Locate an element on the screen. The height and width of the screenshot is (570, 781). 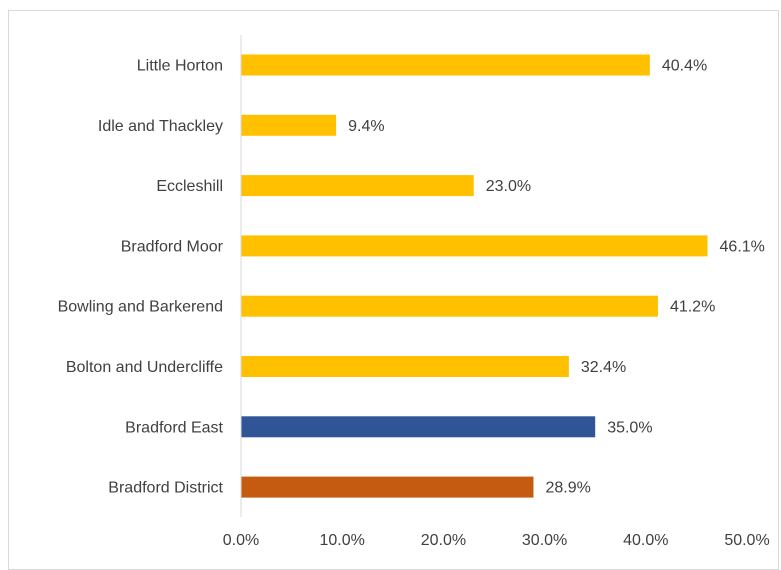
category-label: Bowling and Barkerend is located at coordinates (140, 307).